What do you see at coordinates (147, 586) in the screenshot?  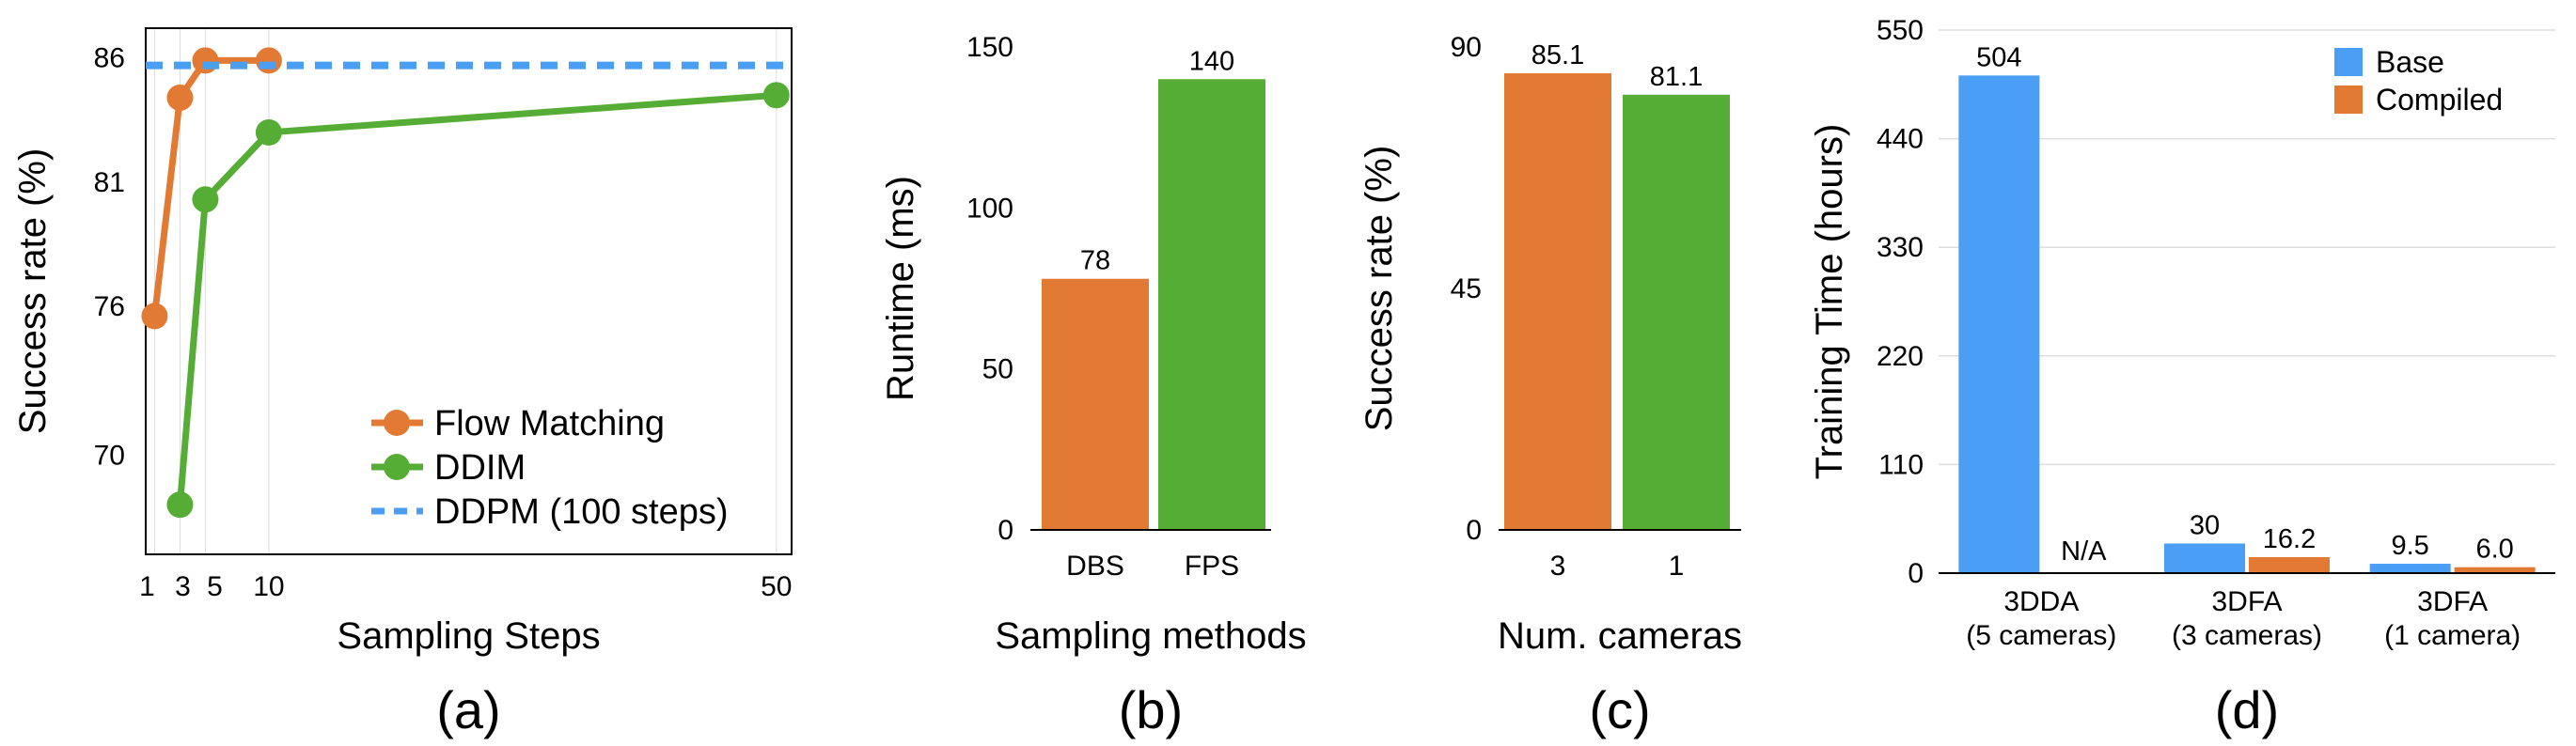 I see `a-xtick-label: 1` at bounding box center [147, 586].